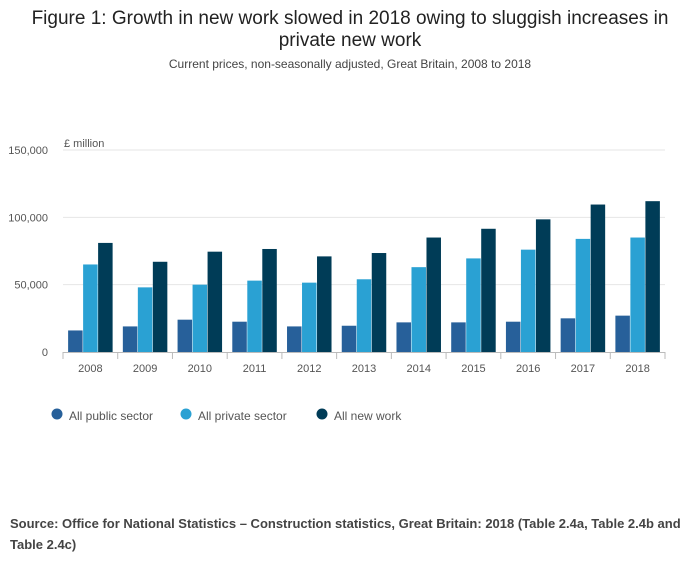 The width and height of the screenshot is (700, 574). I want to click on x-tick-label: 2011, so click(255, 369).